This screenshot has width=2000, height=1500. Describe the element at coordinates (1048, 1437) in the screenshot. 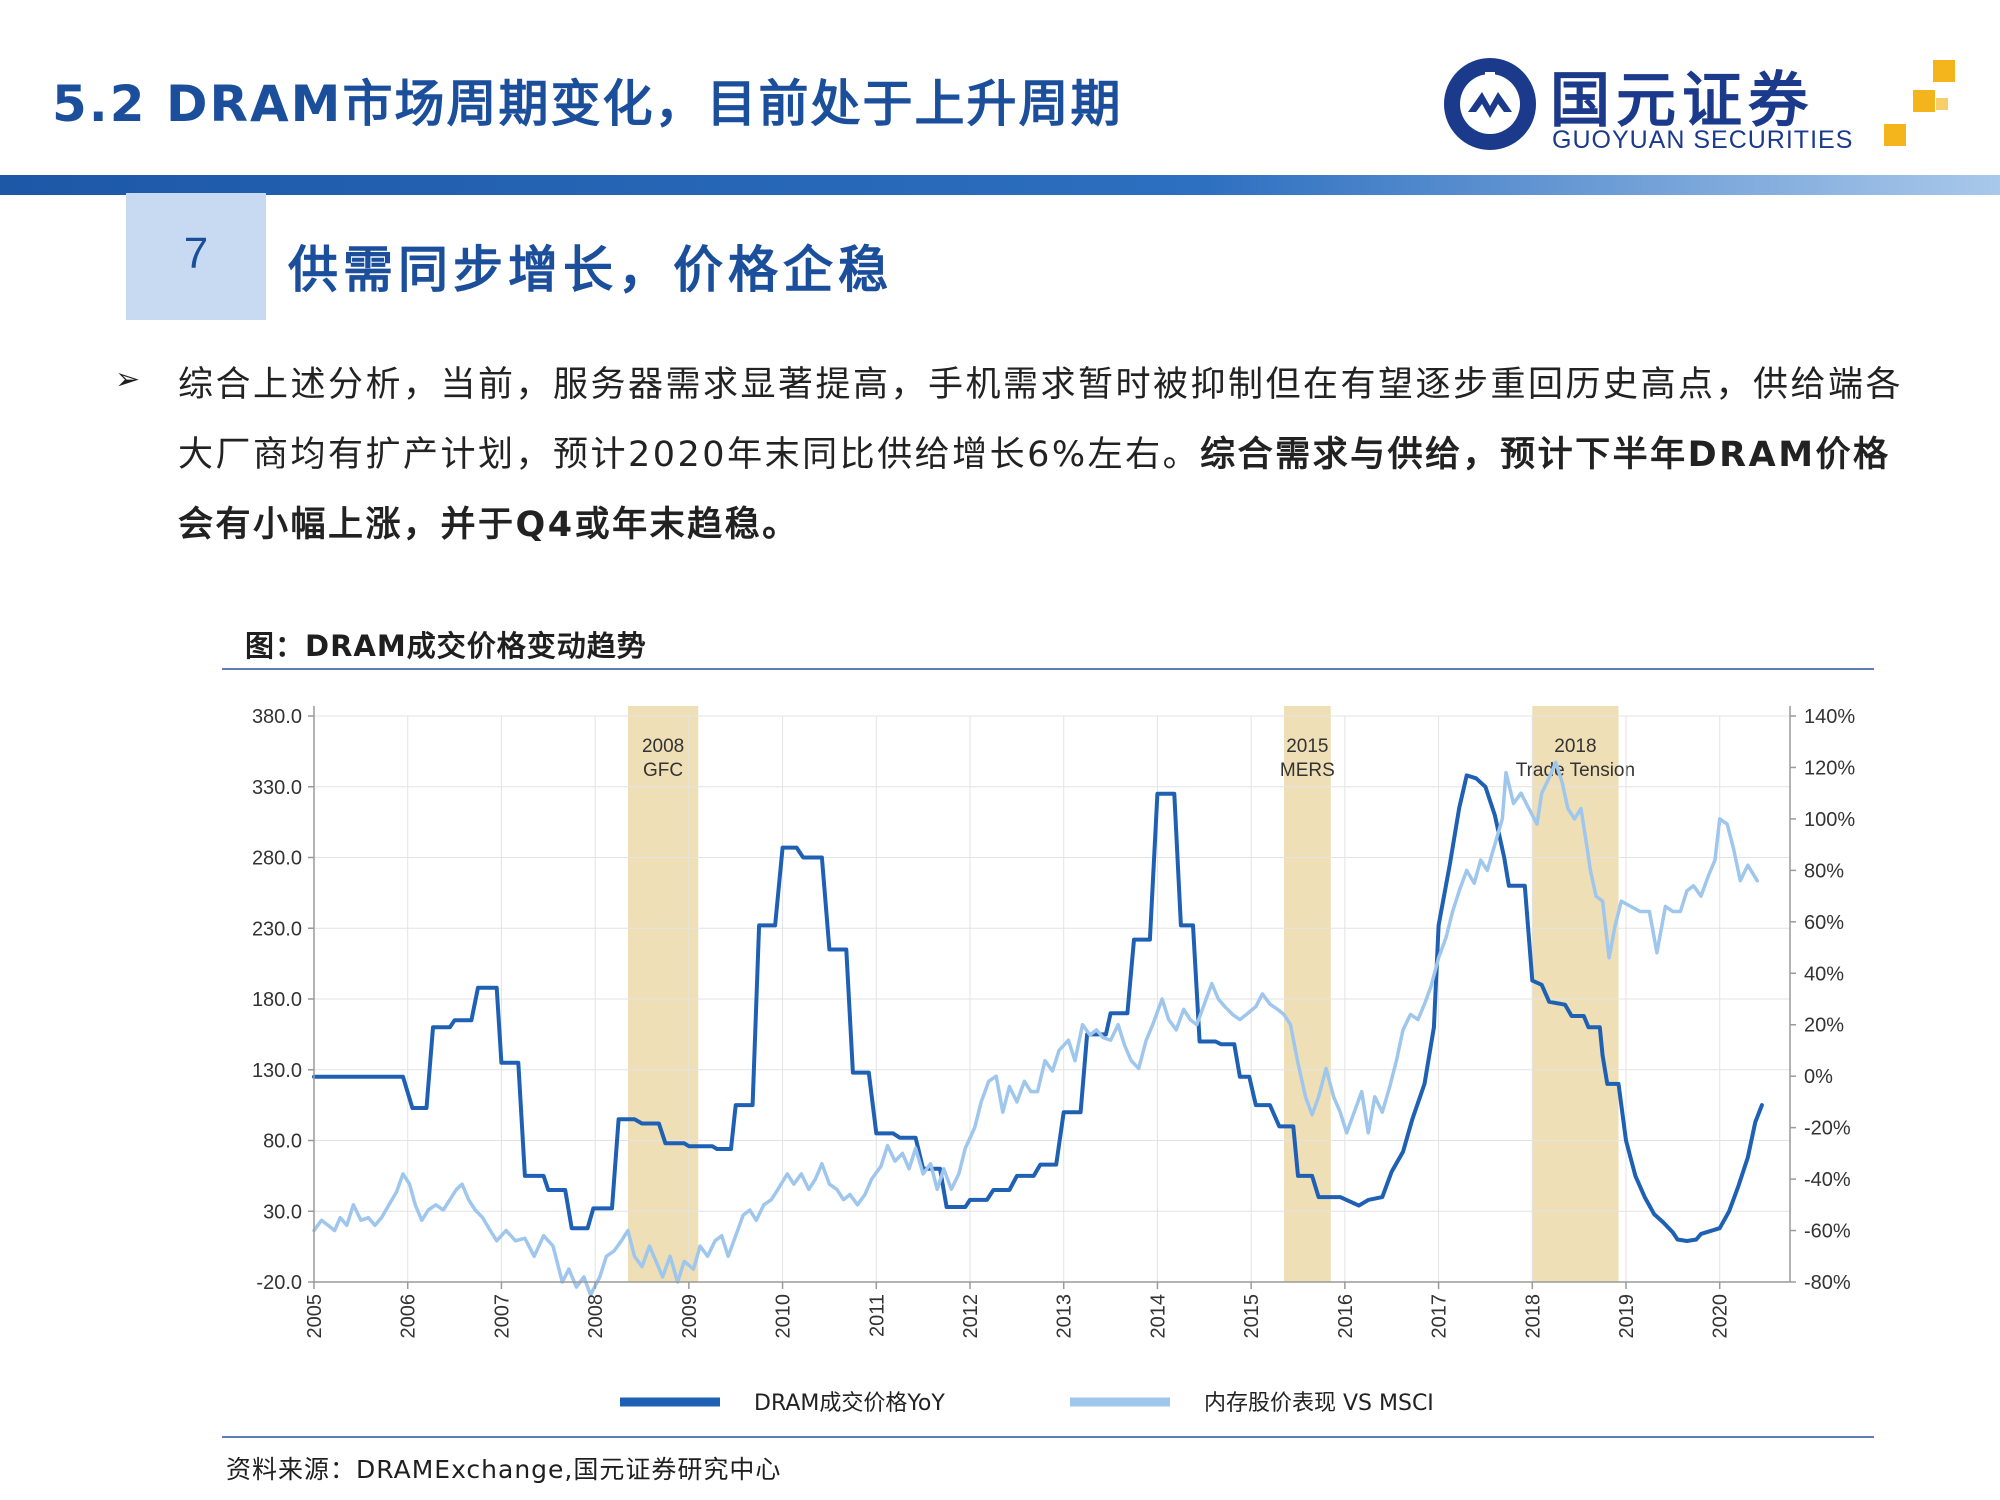

I see `figure-bottom-rule` at that location.